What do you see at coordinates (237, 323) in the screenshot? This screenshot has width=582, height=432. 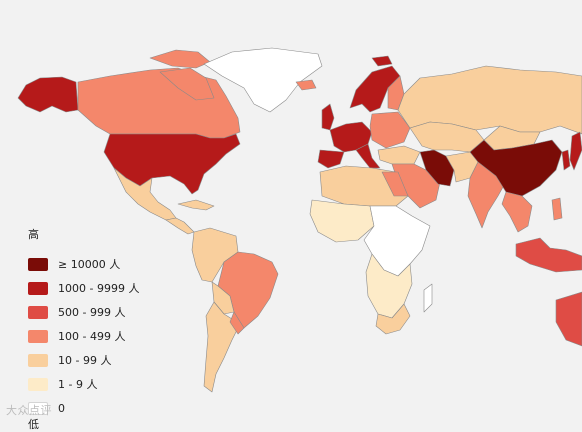 I see `region-uruguay` at bounding box center [237, 323].